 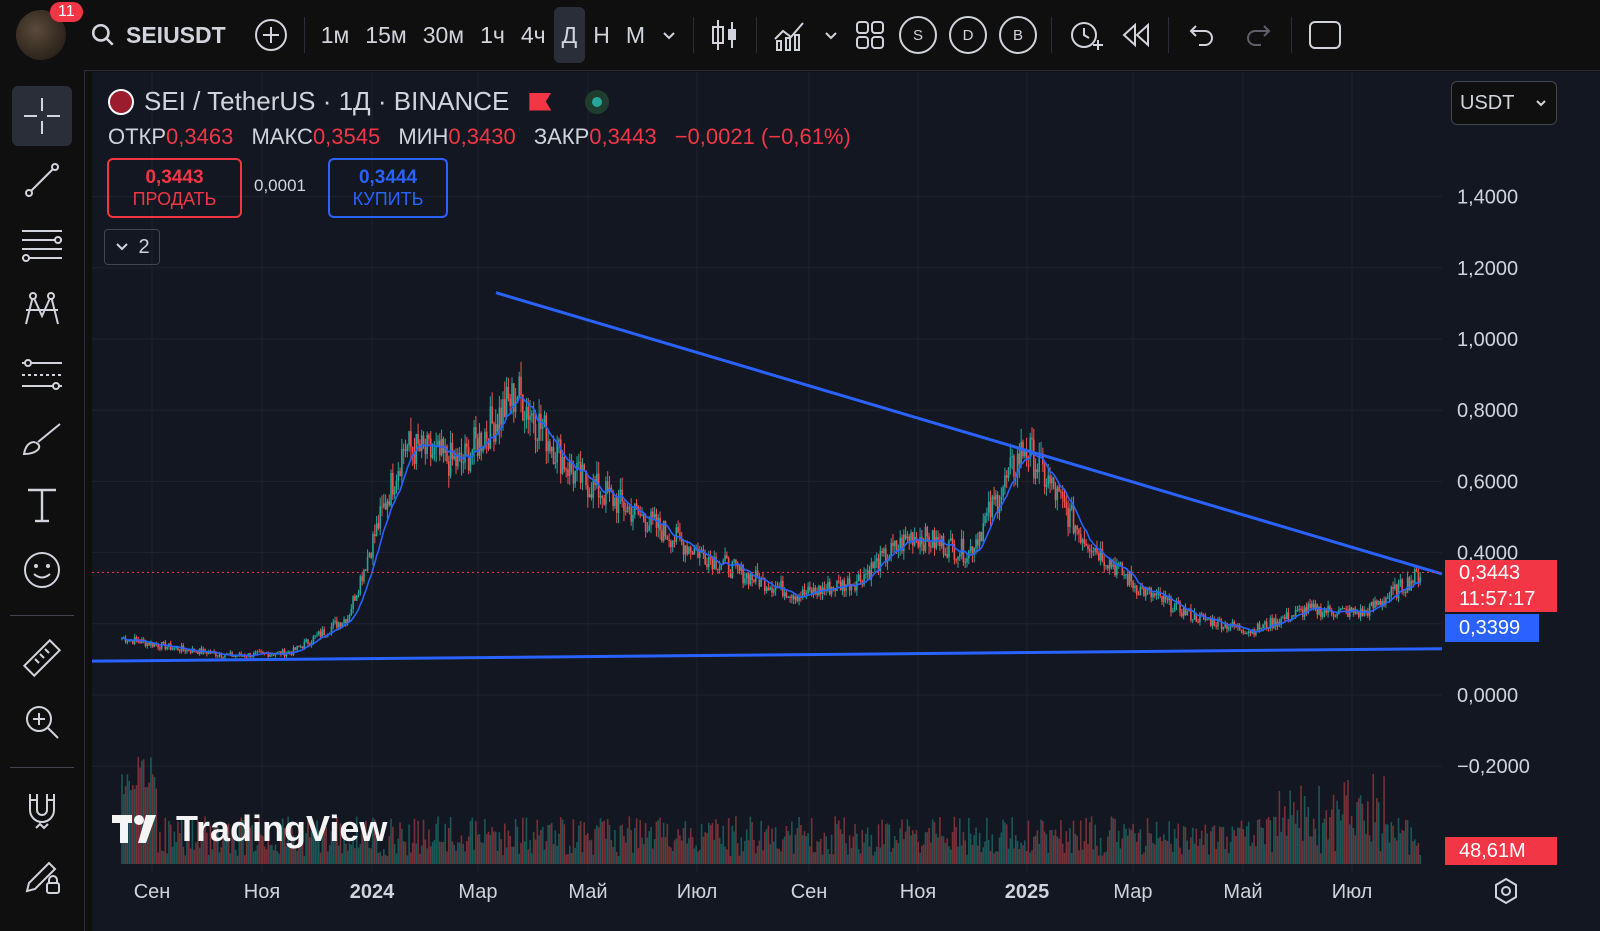 I want to click on indicators-dropdown, so click(x=831, y=35).